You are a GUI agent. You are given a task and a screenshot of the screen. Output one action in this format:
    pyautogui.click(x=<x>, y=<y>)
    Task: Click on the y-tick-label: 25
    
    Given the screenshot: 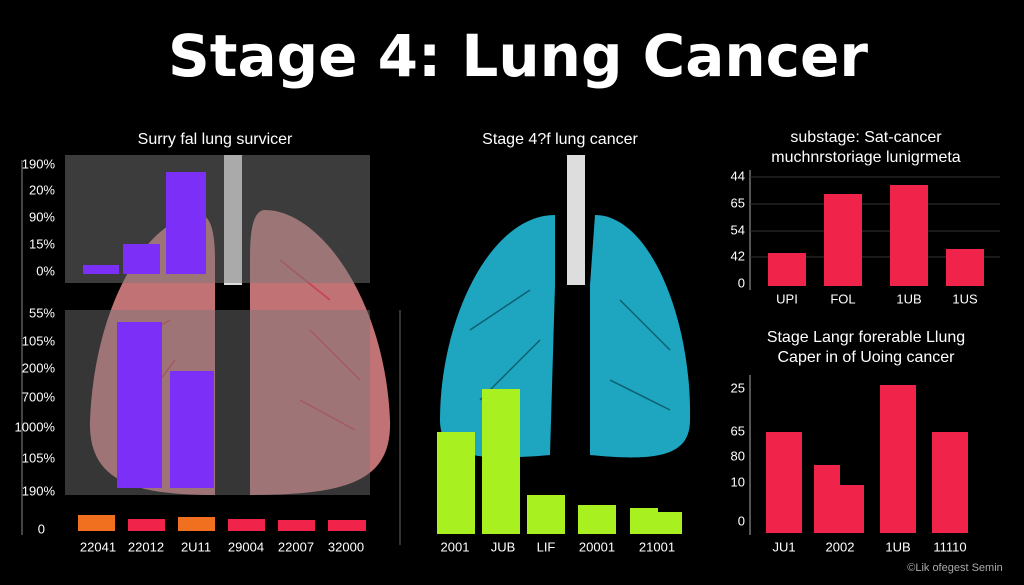 What is the action you would take?
    pyautogui.click(x=738, y=387)
    